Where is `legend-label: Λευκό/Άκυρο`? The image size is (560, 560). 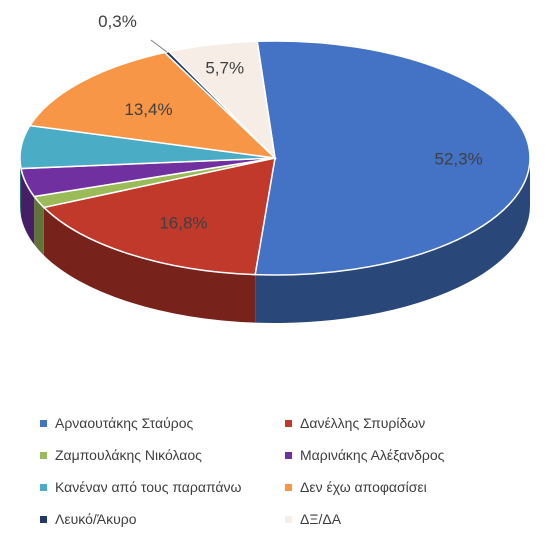
legend-label: Λευκό/Άκυρο is located at coordinates (96, 519).